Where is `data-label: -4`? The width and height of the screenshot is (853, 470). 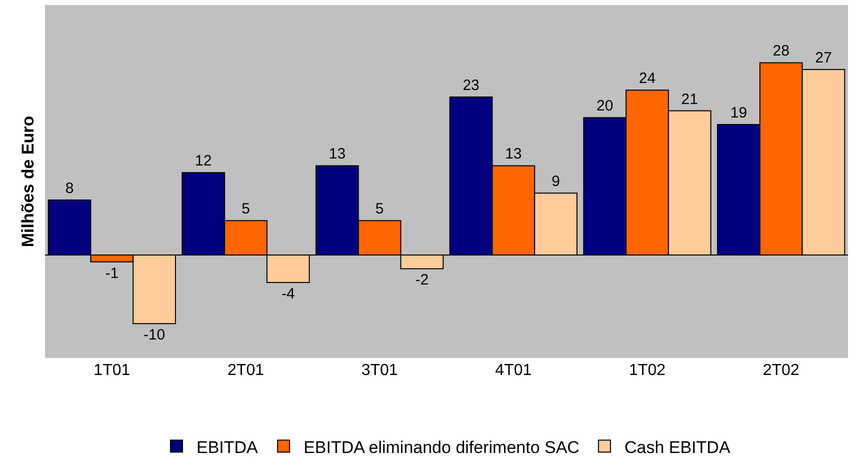
data-label: -4 is located at coordinates (288, 293).